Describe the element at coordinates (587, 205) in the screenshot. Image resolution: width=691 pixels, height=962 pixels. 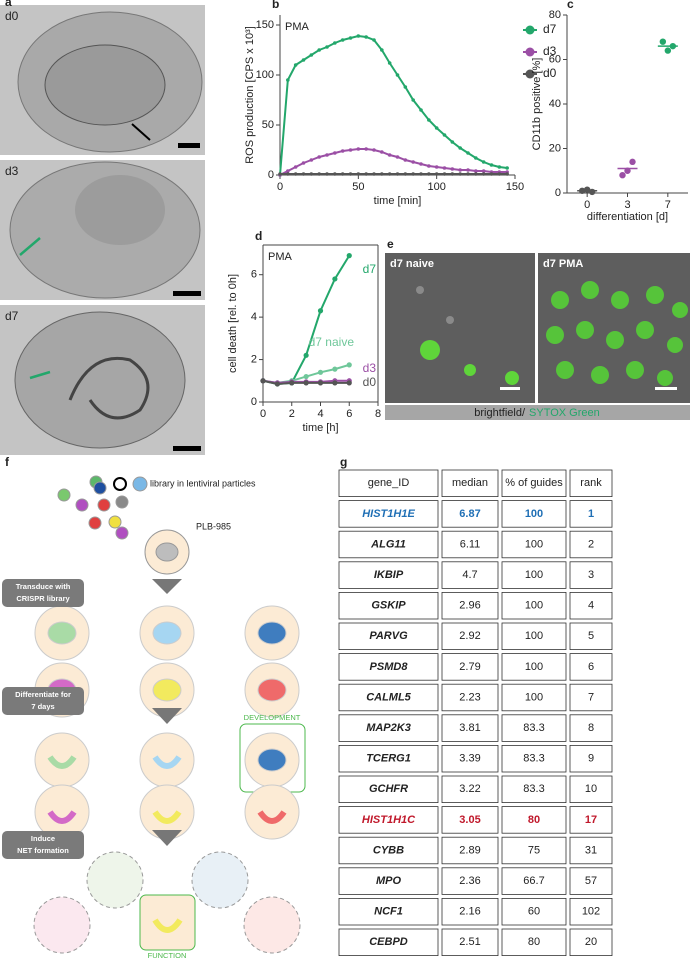
I see `x-tick-label: 0` at that location.